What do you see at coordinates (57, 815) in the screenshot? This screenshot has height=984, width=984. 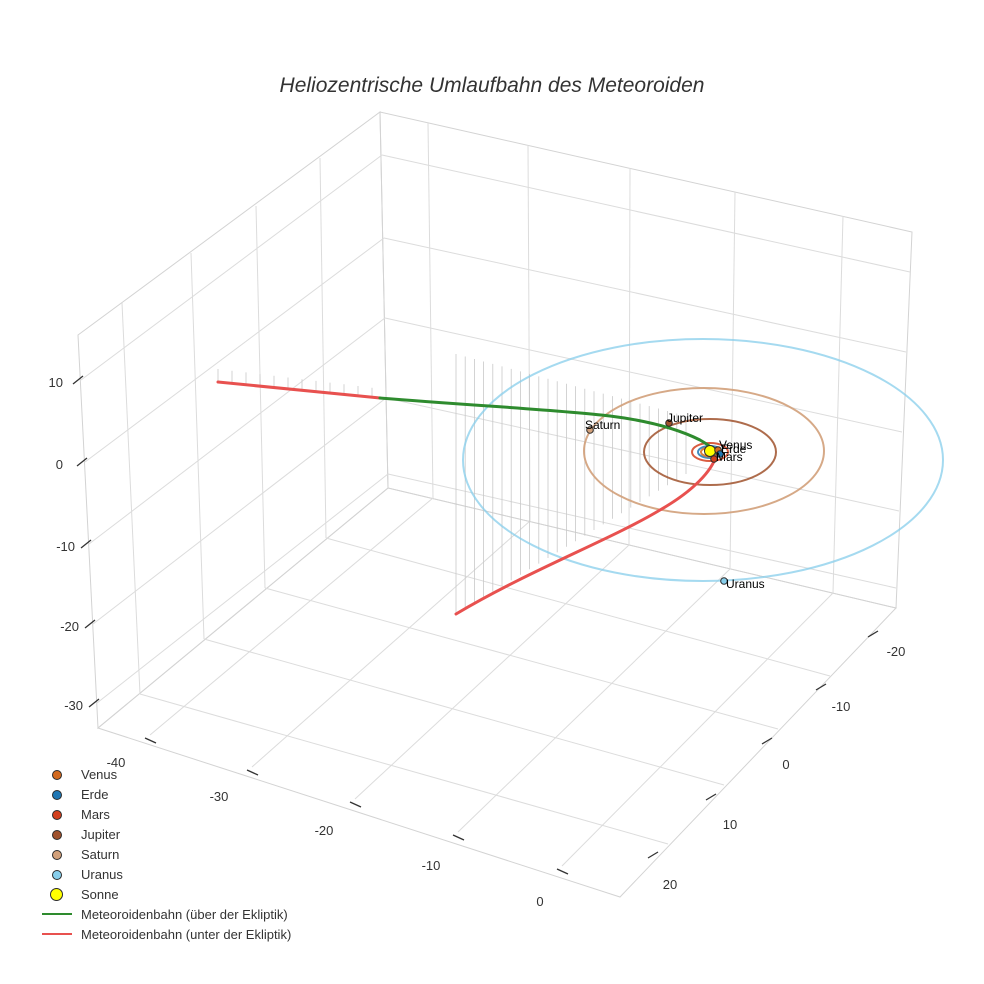 I see `legend-marker-mars` at bounding box center [57, 815].